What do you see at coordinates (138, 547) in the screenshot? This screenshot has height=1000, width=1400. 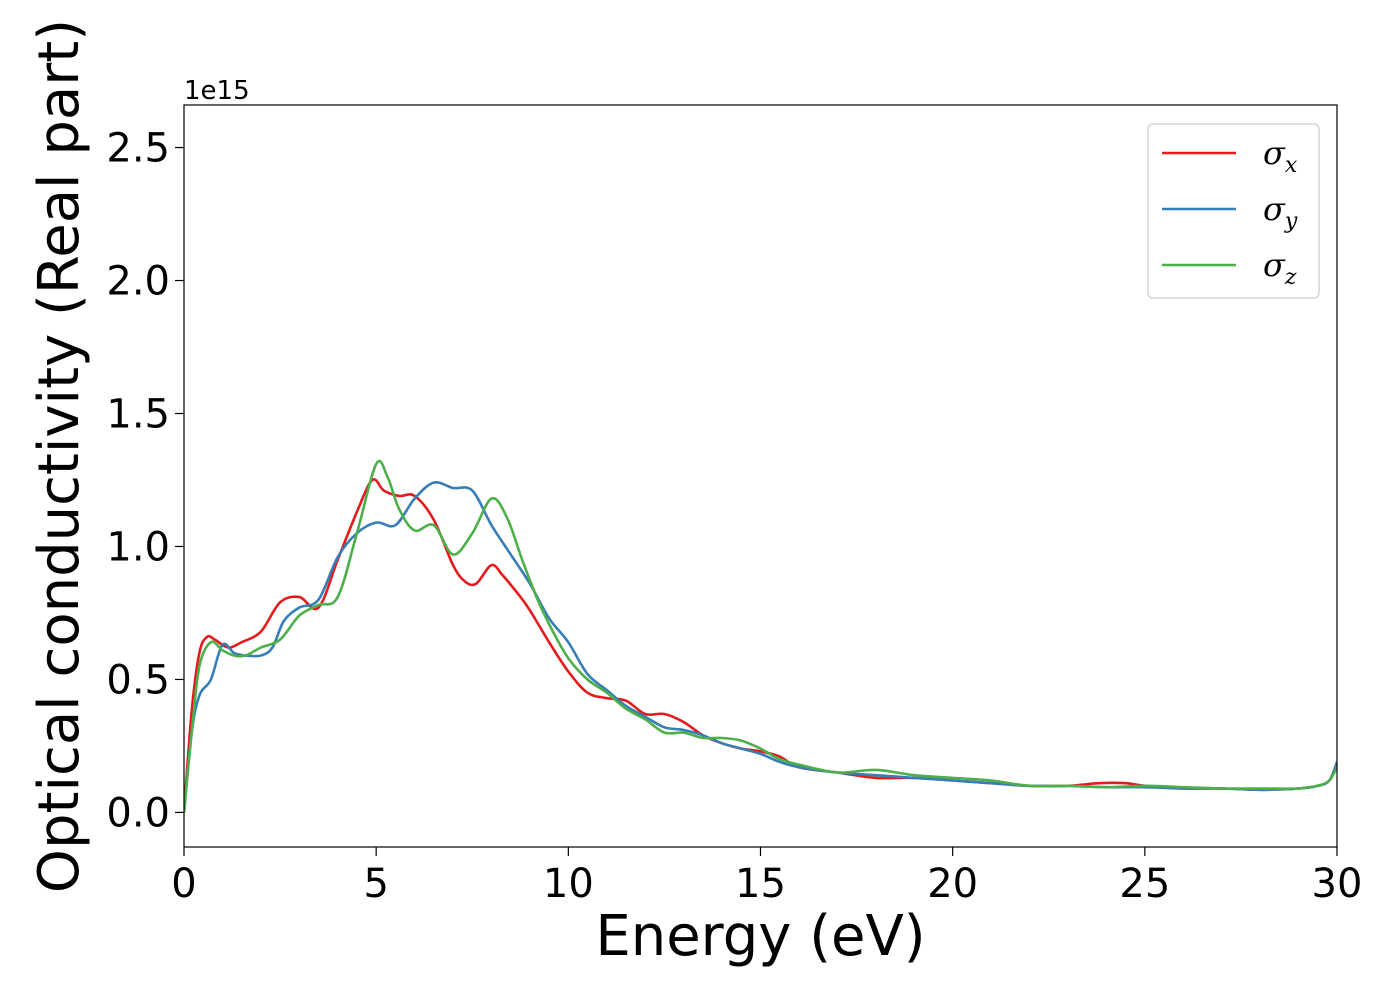 I see `y-tick-label: 1.0` at bounding box center [138, 547].